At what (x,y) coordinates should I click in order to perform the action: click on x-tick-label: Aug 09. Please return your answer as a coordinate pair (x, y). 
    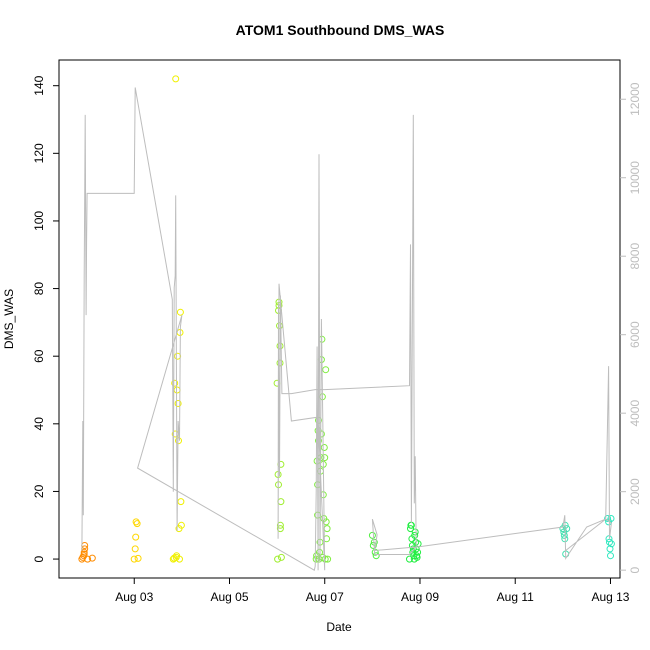
    Looking at the image, I should click on (420, 597).